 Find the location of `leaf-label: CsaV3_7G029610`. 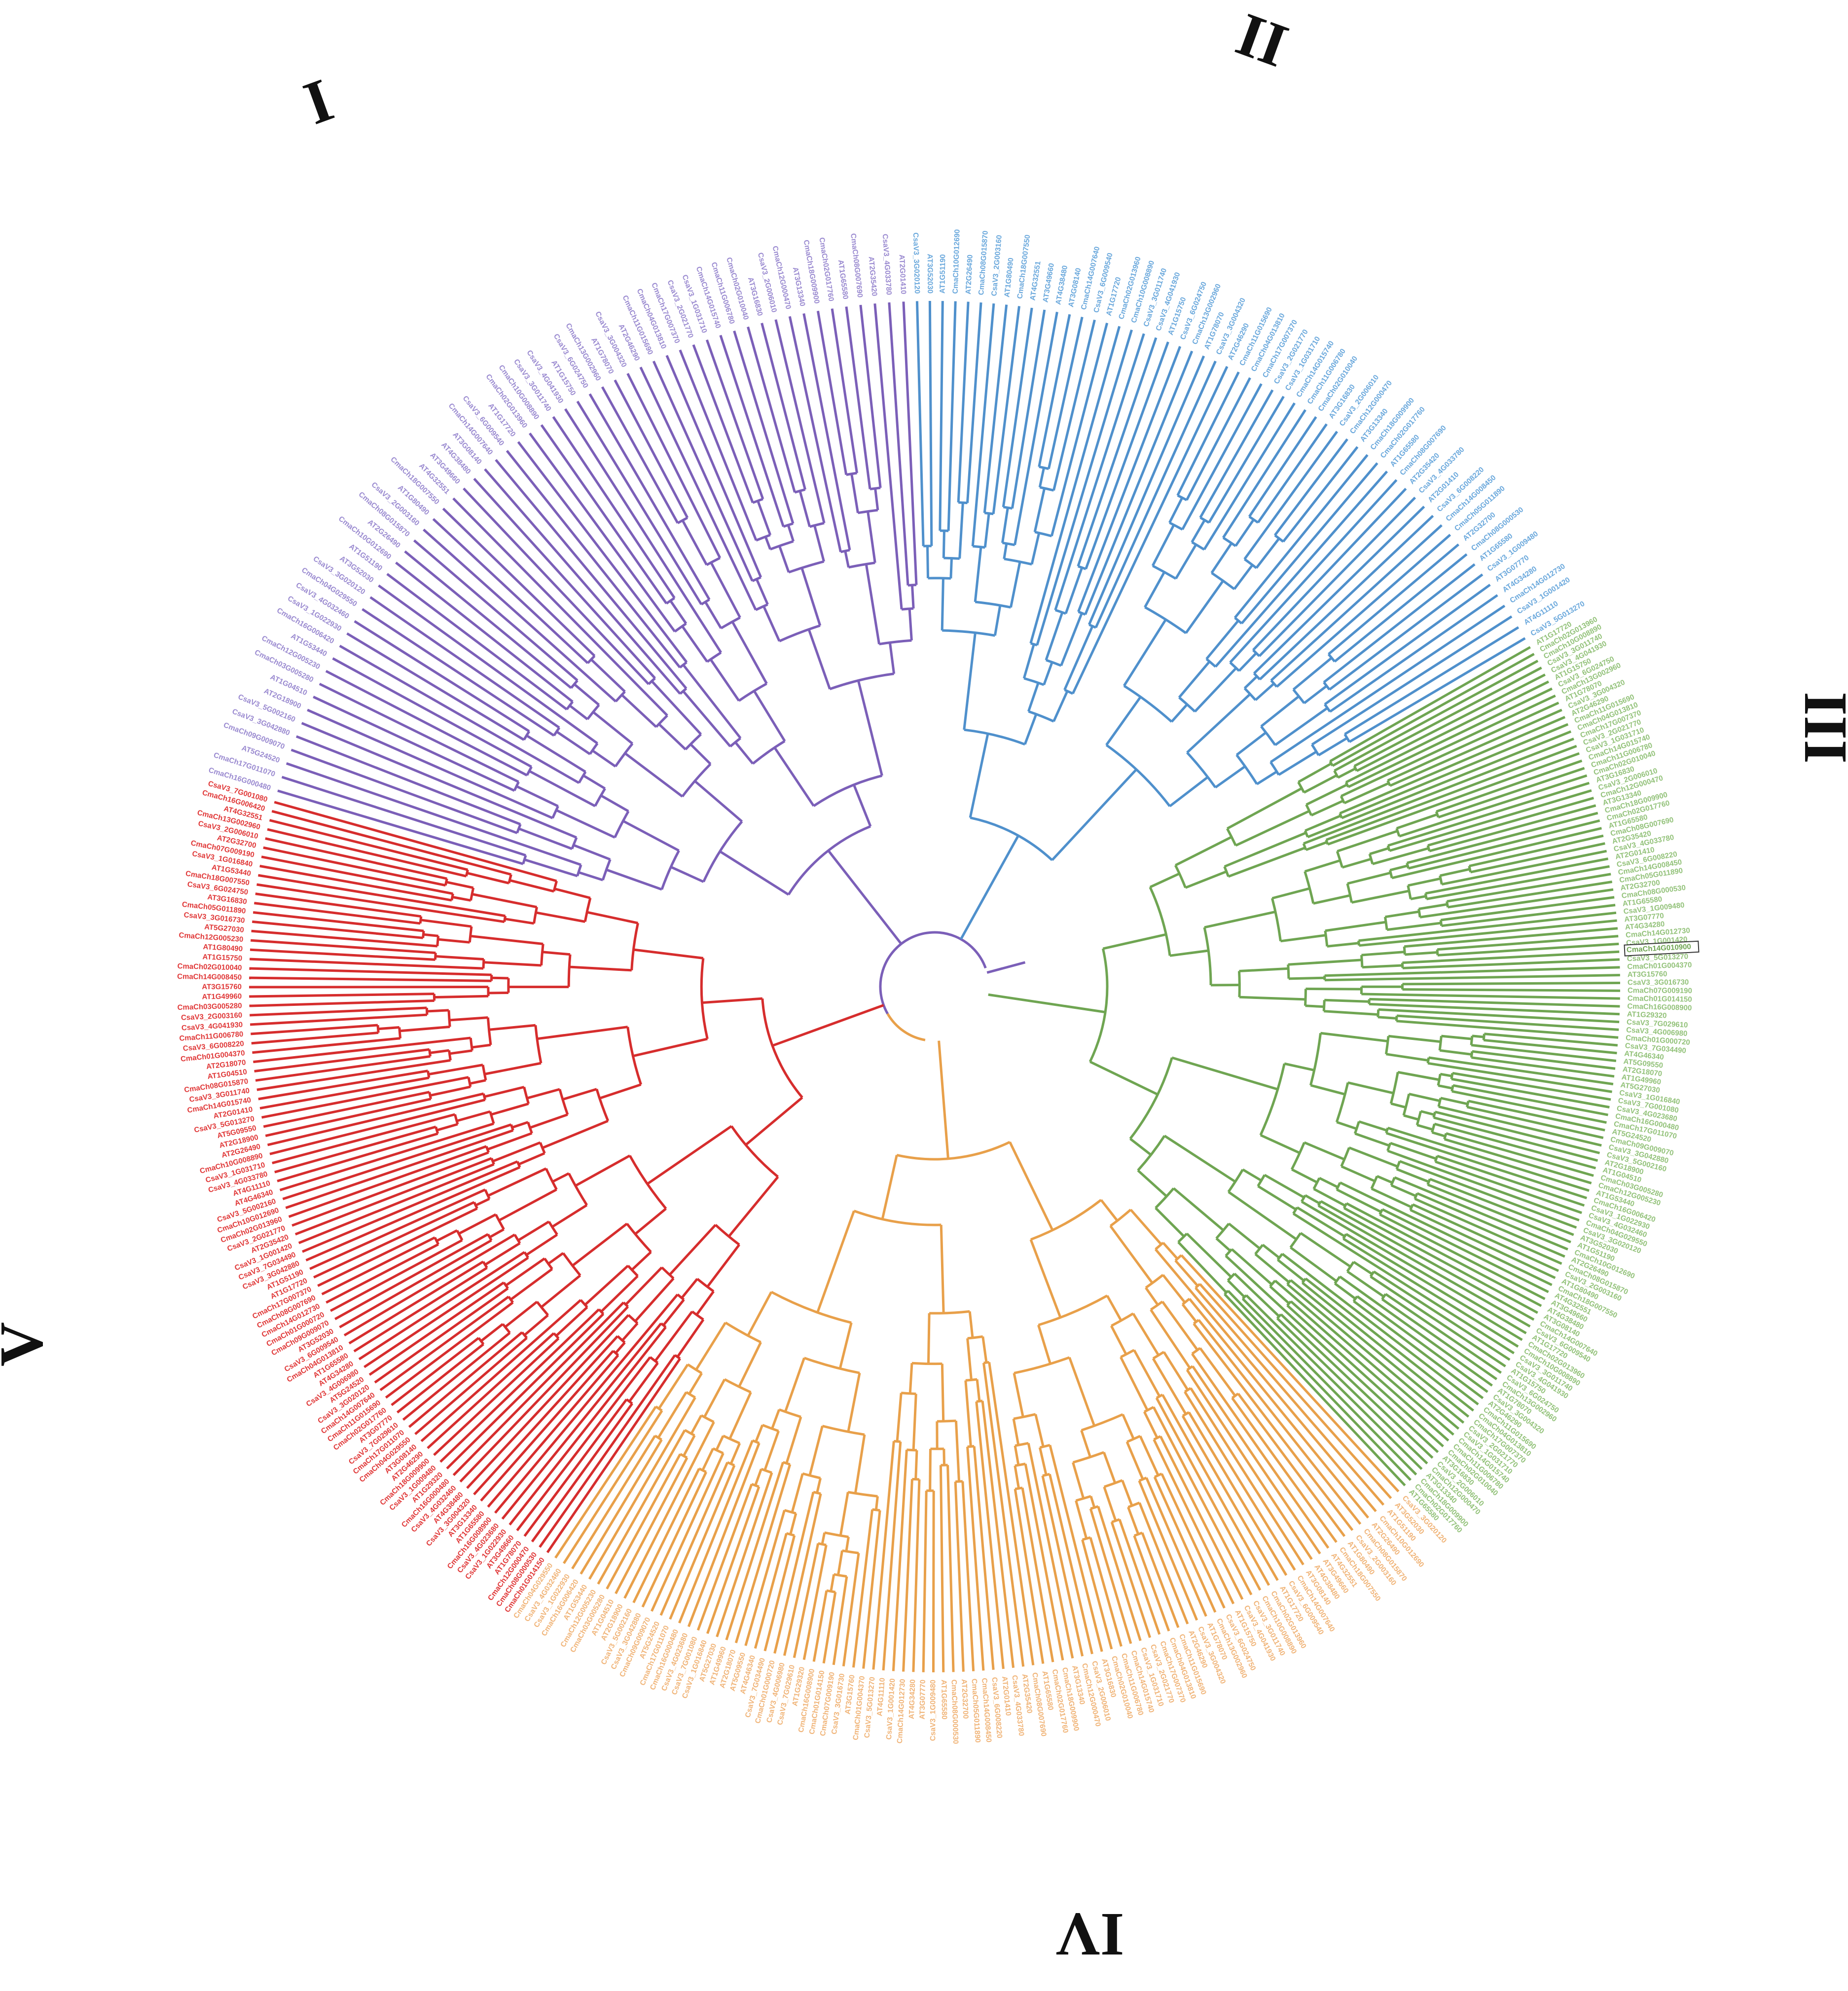

leaf-label: CsaV3_7G029610 is located at coordinates (1657, 1023).